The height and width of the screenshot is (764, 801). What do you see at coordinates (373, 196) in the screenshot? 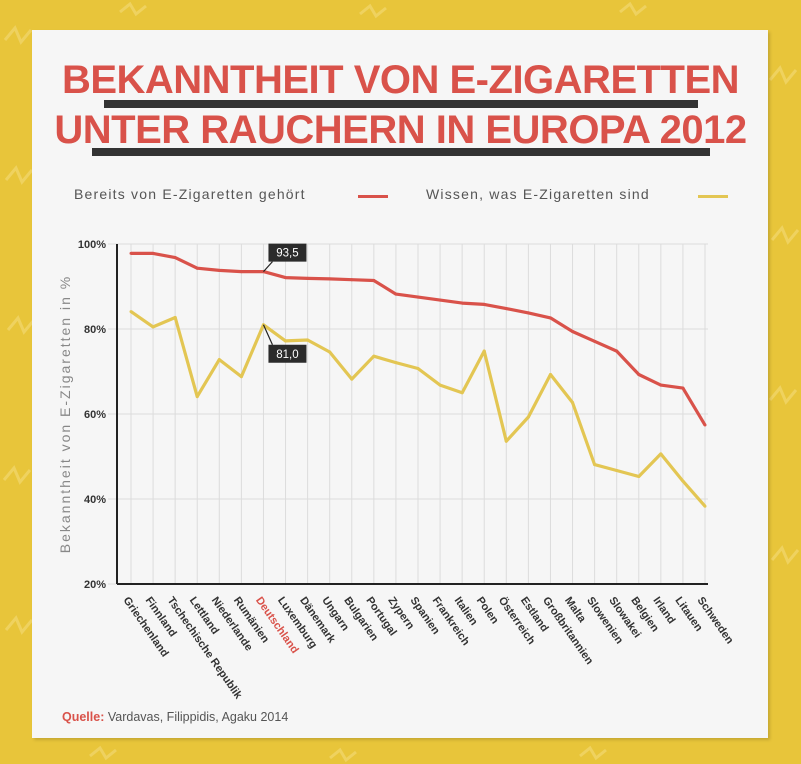
I see `legend-swatch-series1` at bounding box center [373, 196].